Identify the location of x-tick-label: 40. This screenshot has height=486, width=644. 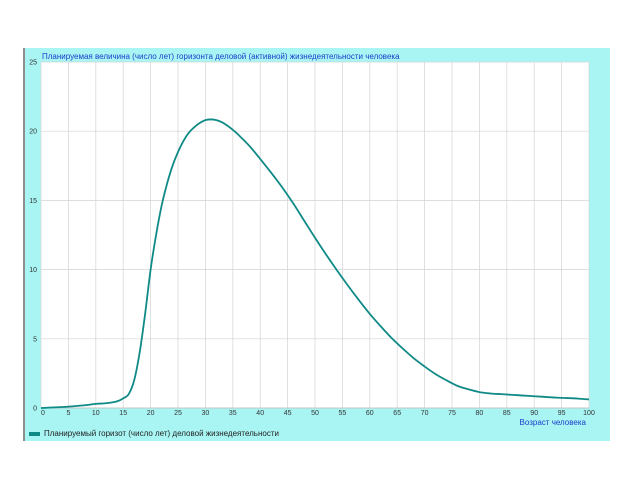
(260, 413).